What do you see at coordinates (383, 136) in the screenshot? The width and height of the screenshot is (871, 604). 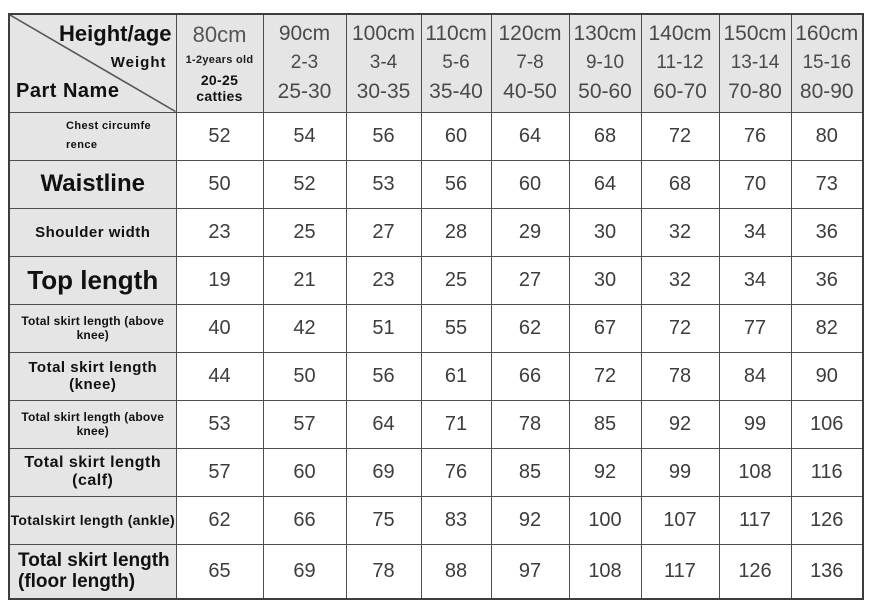 I see `size-value-cell-100cm-row1: 56` at bounding box center [383, 136].